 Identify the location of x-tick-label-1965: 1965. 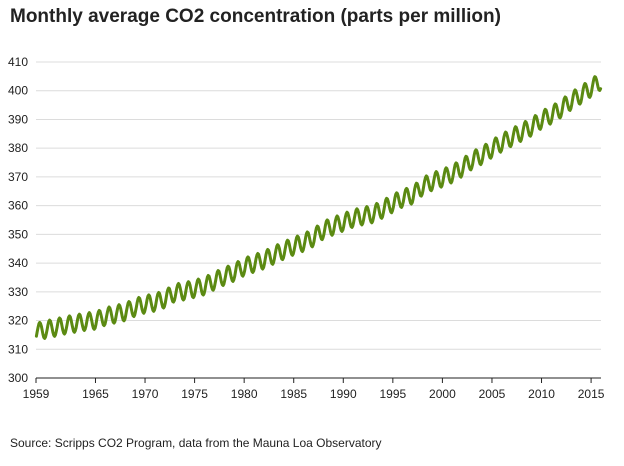
(95, 394).